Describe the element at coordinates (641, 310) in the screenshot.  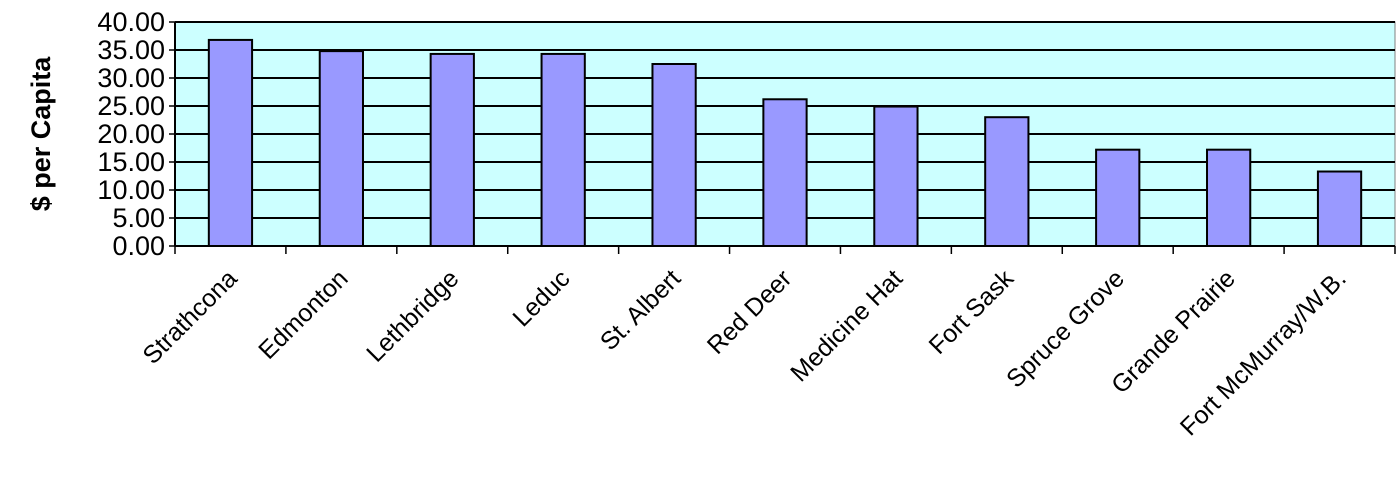
I see `x-category-label: St. Albert` at that location.